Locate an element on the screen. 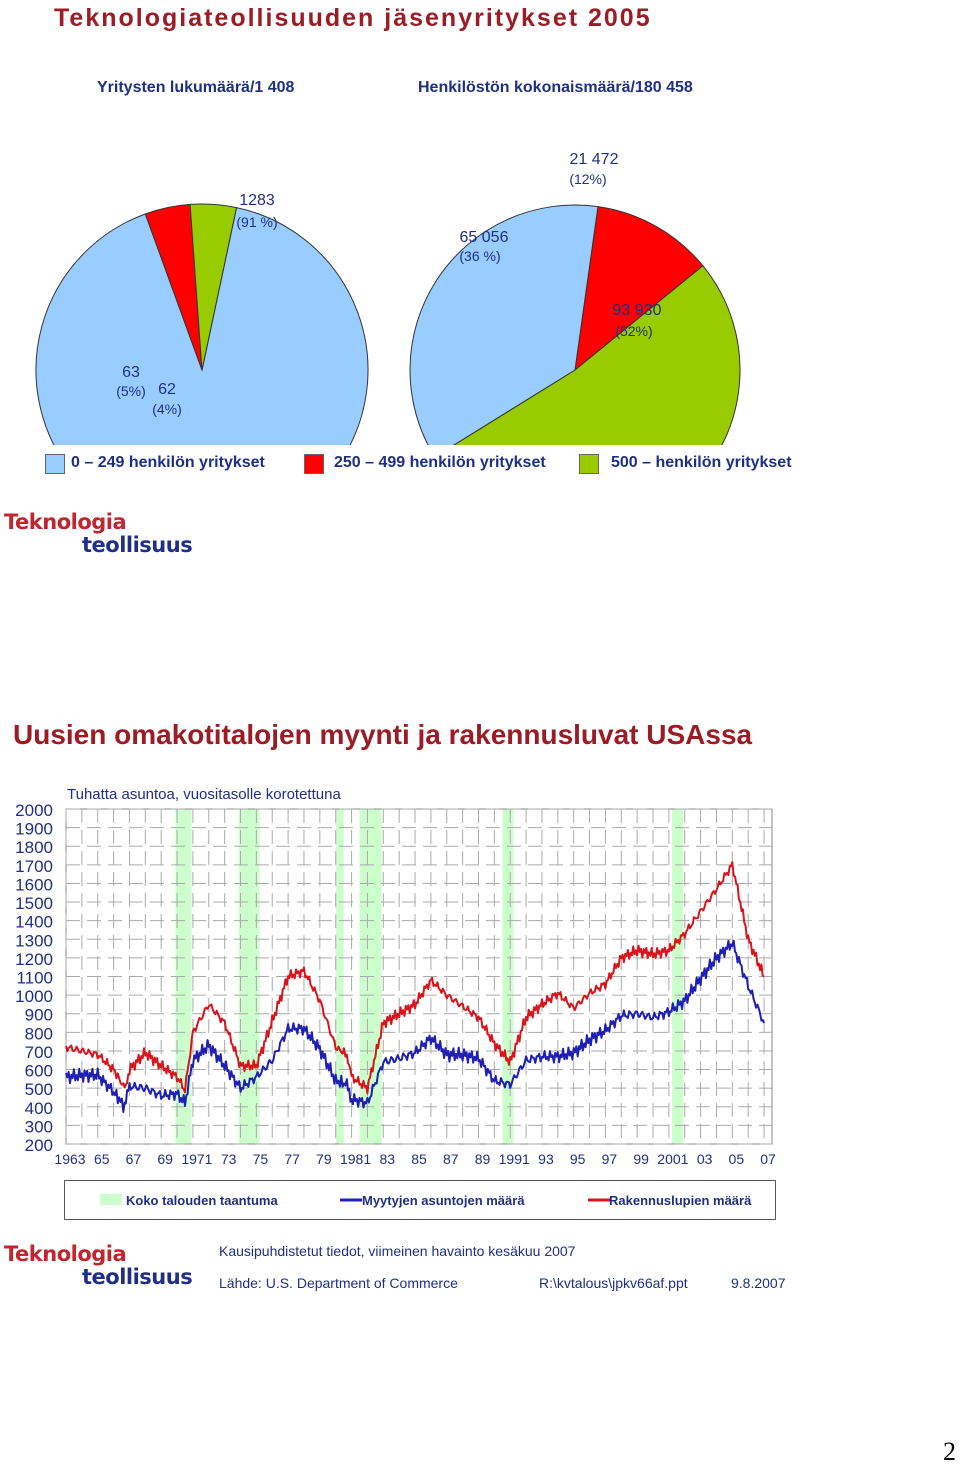 The height and width of the screenshot is (1467, 960). x-tick-label: 65 is located at coordinates (102, 1159).